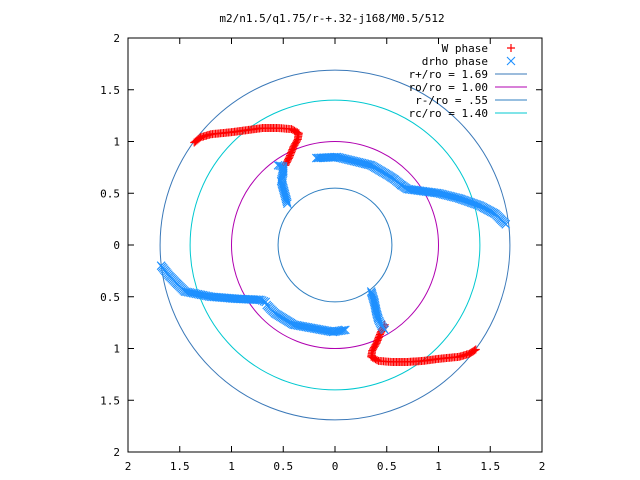 This screenshot has height=480, width=640. I want to click on legend-label: drho phase, so click(455, 61).